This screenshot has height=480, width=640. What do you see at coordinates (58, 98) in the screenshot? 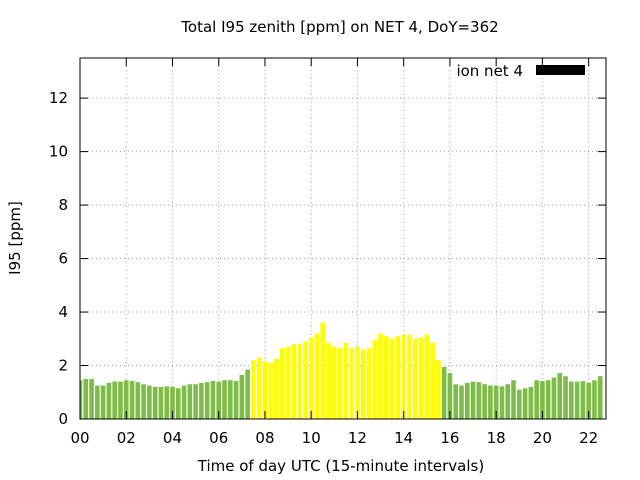
I see `y-tick-label: 12` at bounding box center [58, 98].